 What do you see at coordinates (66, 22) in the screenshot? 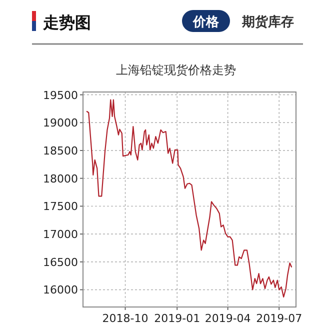
I see `text: 走势图` at bounding box center [66, 22].